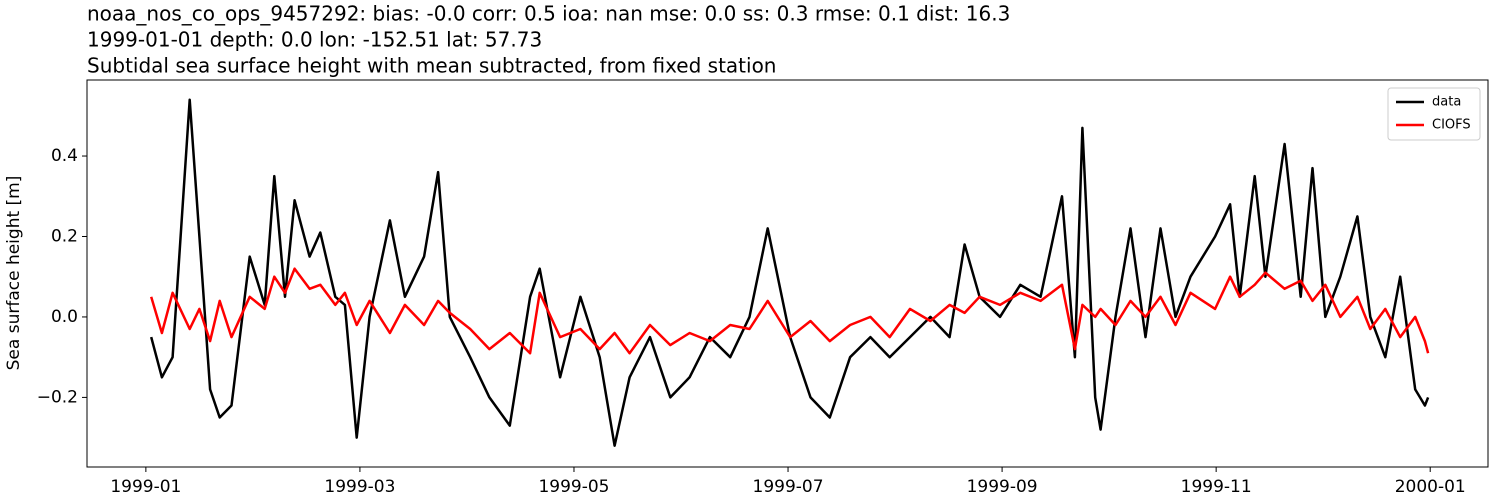  I want to click on x-tick-label: 1999-07, so click(788, 487).